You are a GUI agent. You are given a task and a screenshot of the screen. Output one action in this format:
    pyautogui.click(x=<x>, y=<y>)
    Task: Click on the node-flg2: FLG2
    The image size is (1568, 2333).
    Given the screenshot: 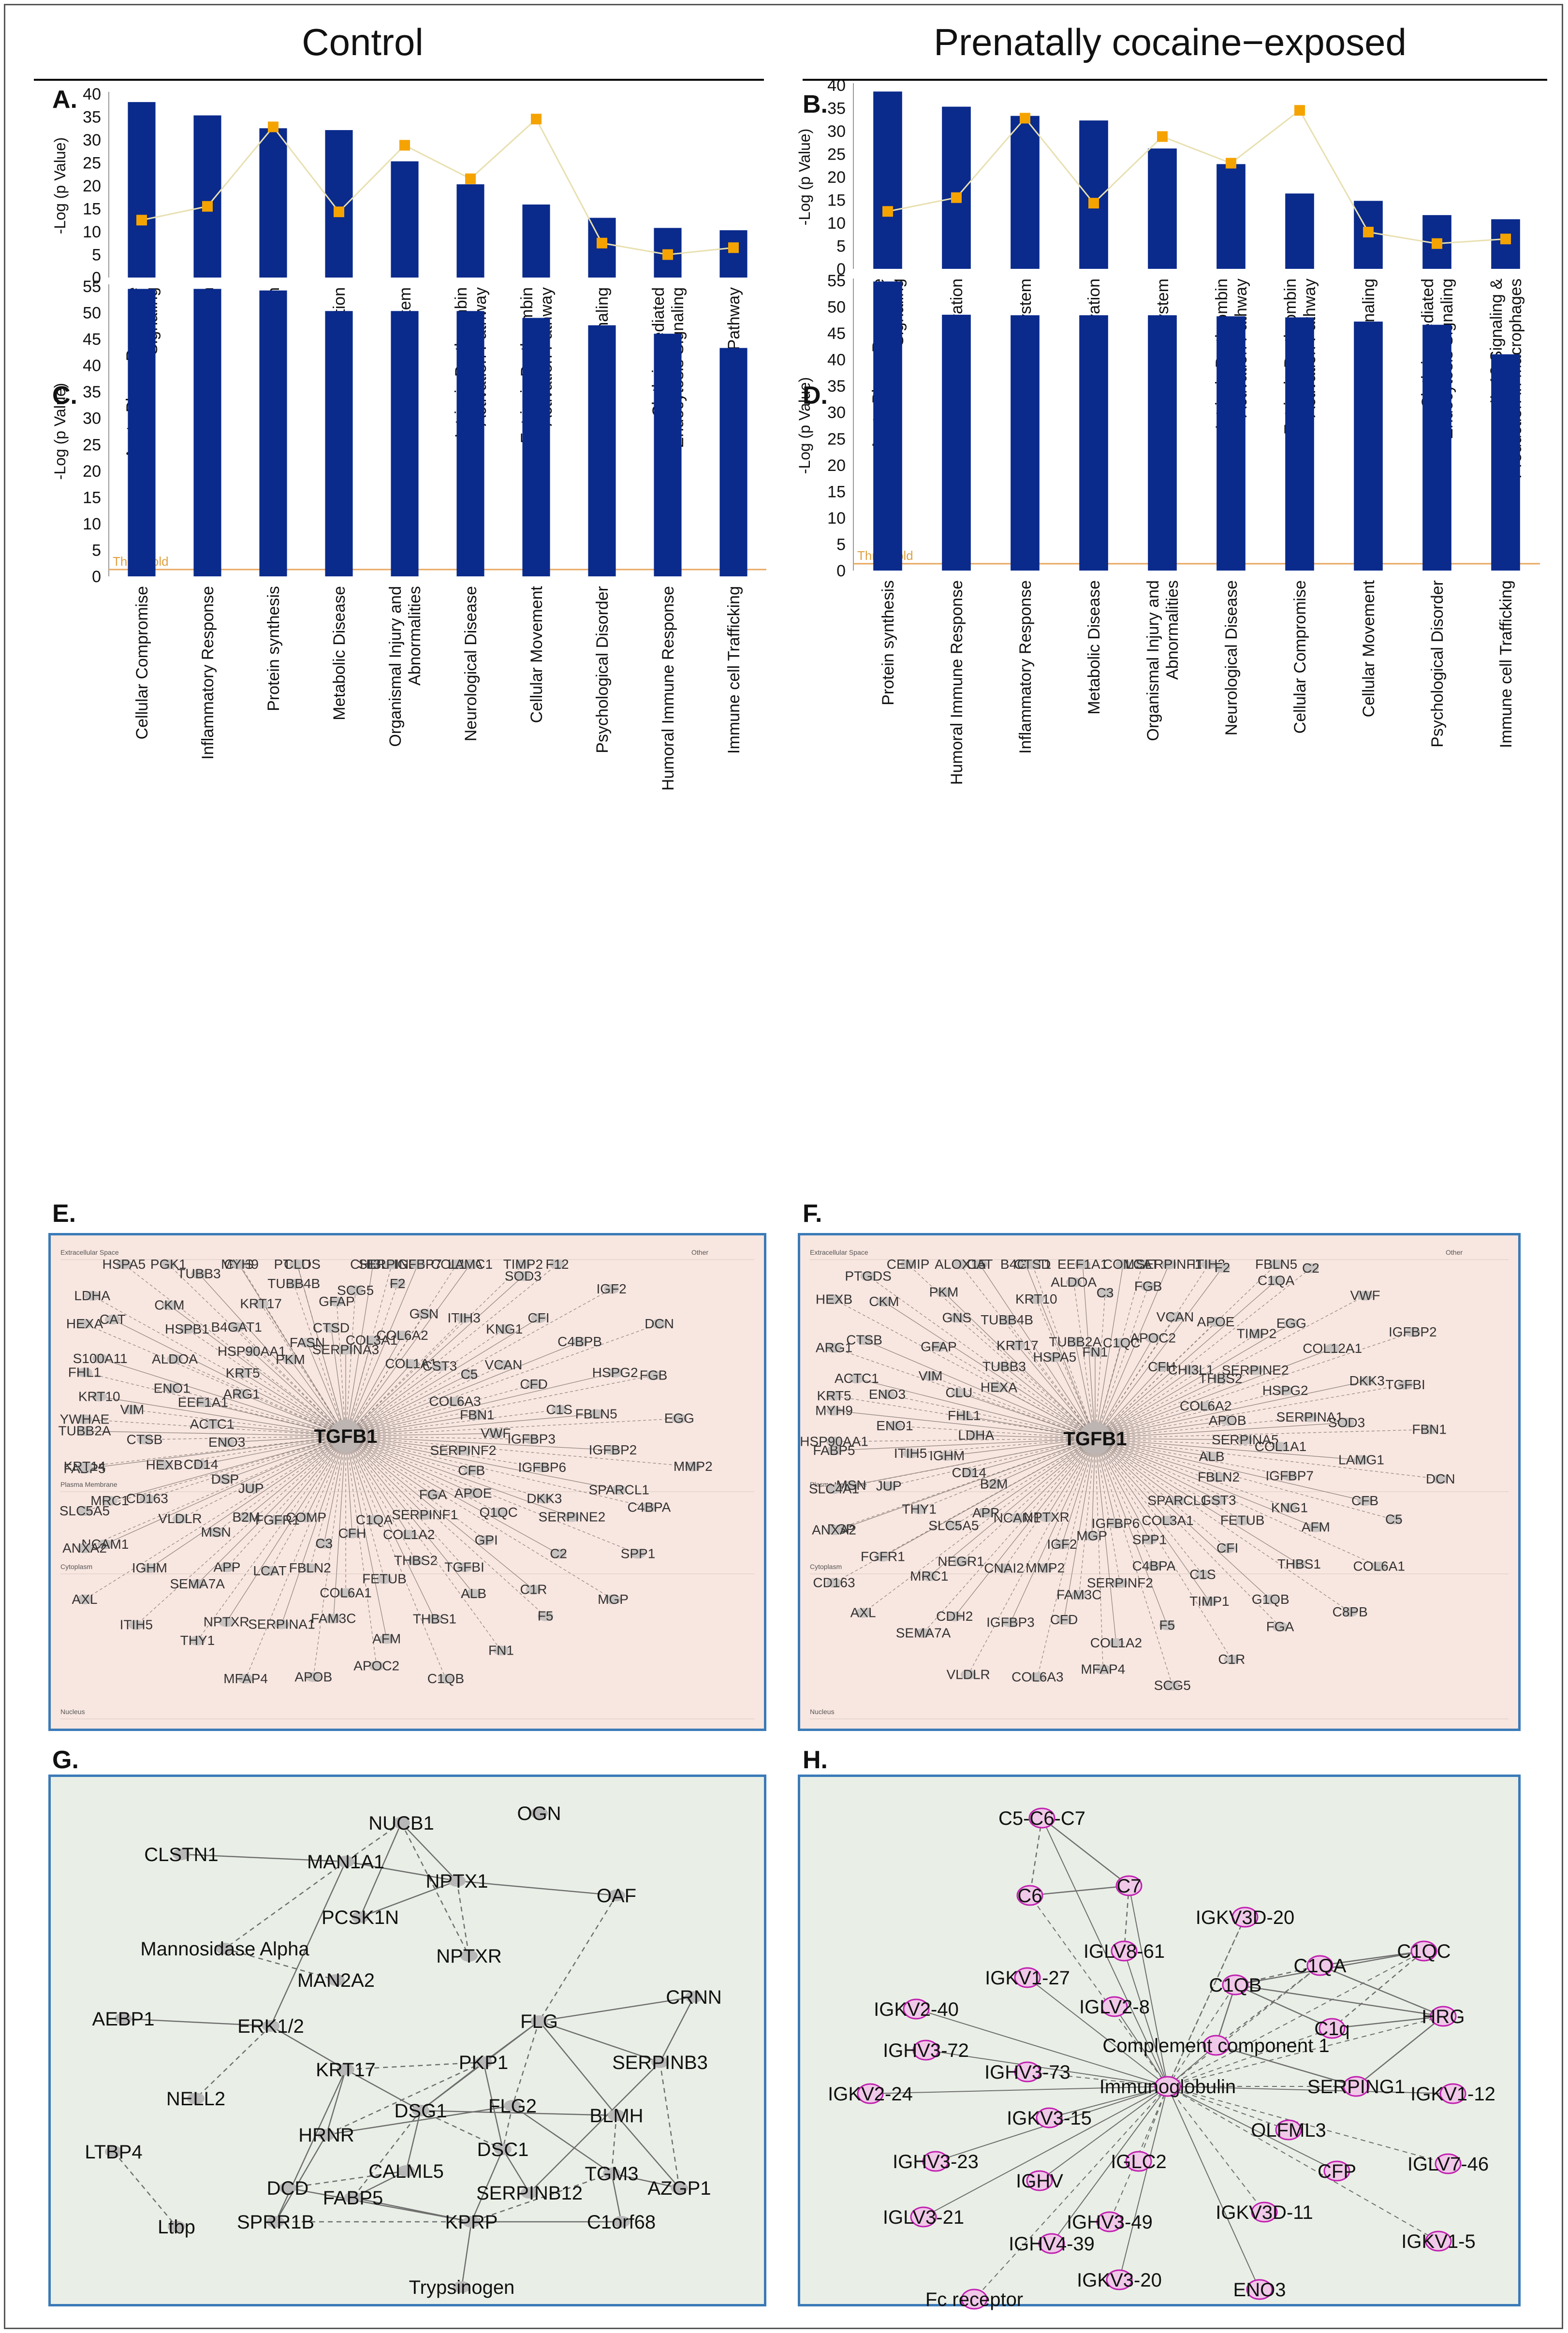 What is the action you would take?
    pyautogui.click(x=512, y=2106)
    